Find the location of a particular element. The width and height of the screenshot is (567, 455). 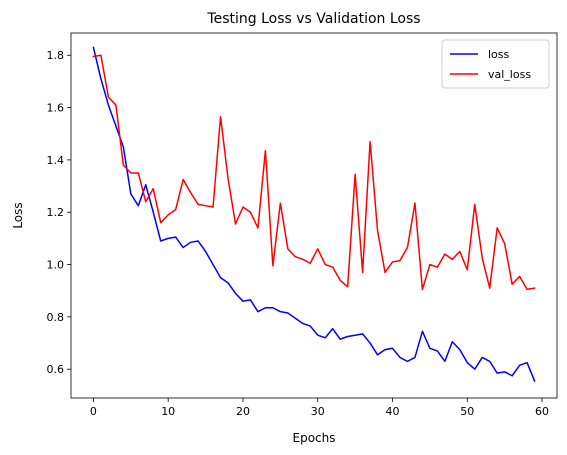

legend: loss val_loss is located at coordinates (495, 64).